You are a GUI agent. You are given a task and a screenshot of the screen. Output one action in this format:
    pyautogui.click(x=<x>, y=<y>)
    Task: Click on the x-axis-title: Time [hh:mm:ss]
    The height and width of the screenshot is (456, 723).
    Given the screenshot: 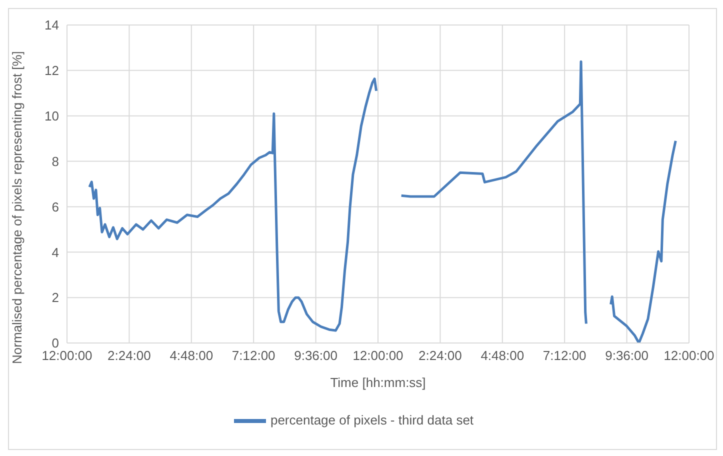 What is the action you would take?
    pyautogui.click(x=378, y=382)
    